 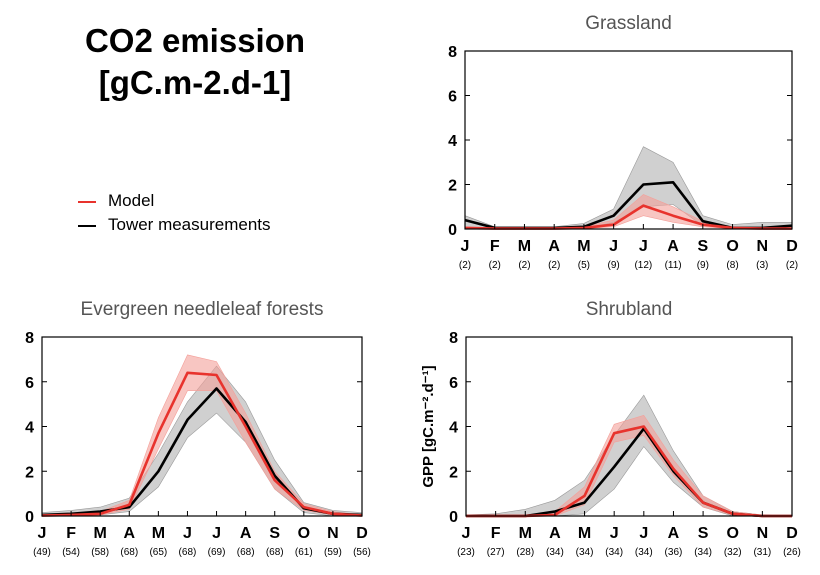 I want to click on shrubland-count-label: (23), so click(x=466, y=552).